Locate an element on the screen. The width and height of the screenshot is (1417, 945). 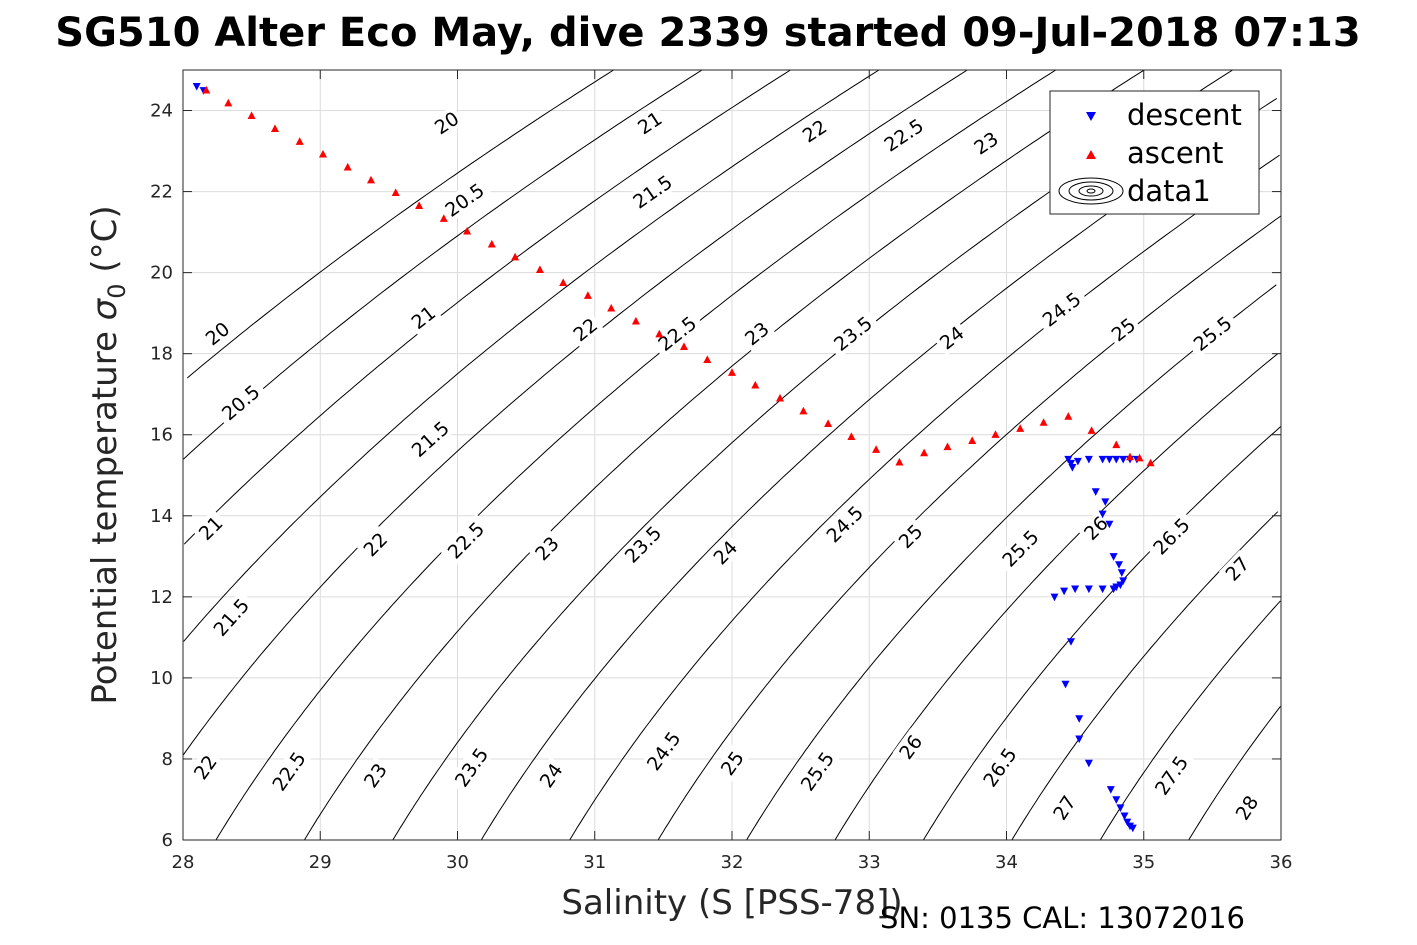
legend-ascent-label: ascent is located at coordinates (1175, 153).